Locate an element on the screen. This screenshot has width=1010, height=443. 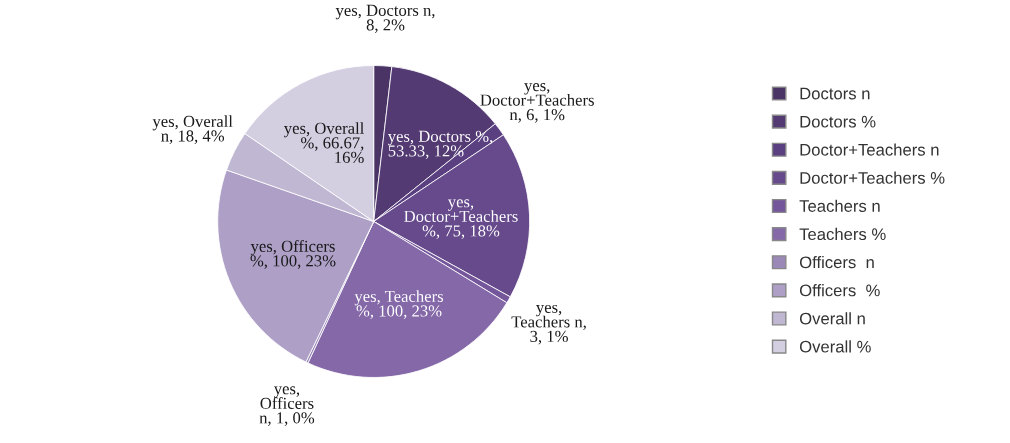
data-label: yes, Officers %, 100, 23% is located at coordinates (293, 254).